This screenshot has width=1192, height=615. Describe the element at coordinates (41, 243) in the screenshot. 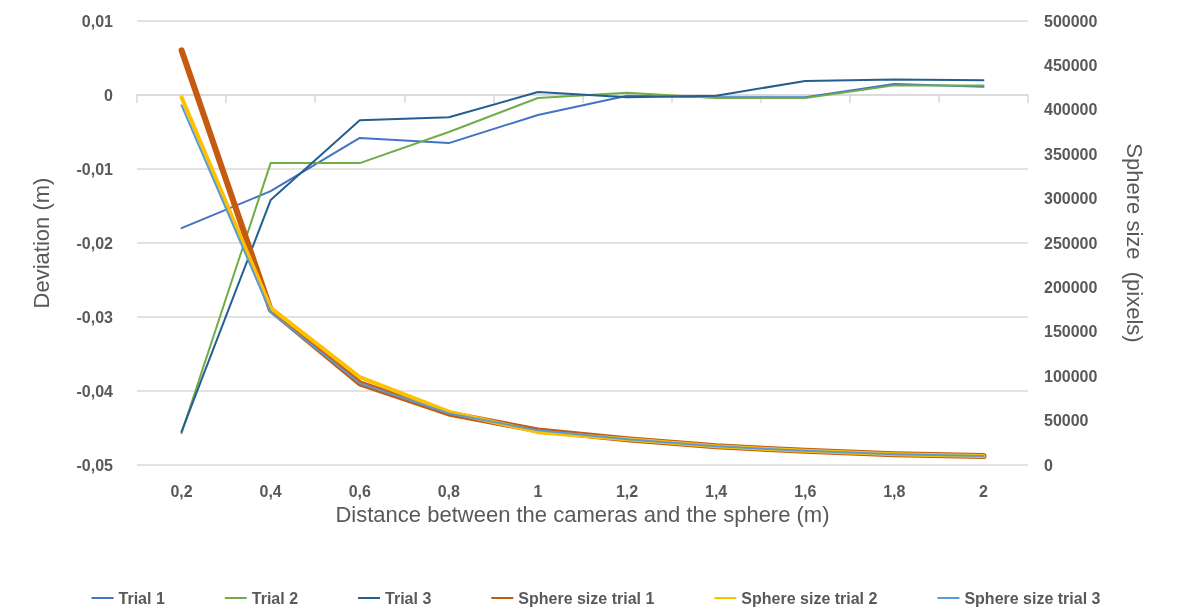

I see `y-axis-title: Deviation (m)` at that location.